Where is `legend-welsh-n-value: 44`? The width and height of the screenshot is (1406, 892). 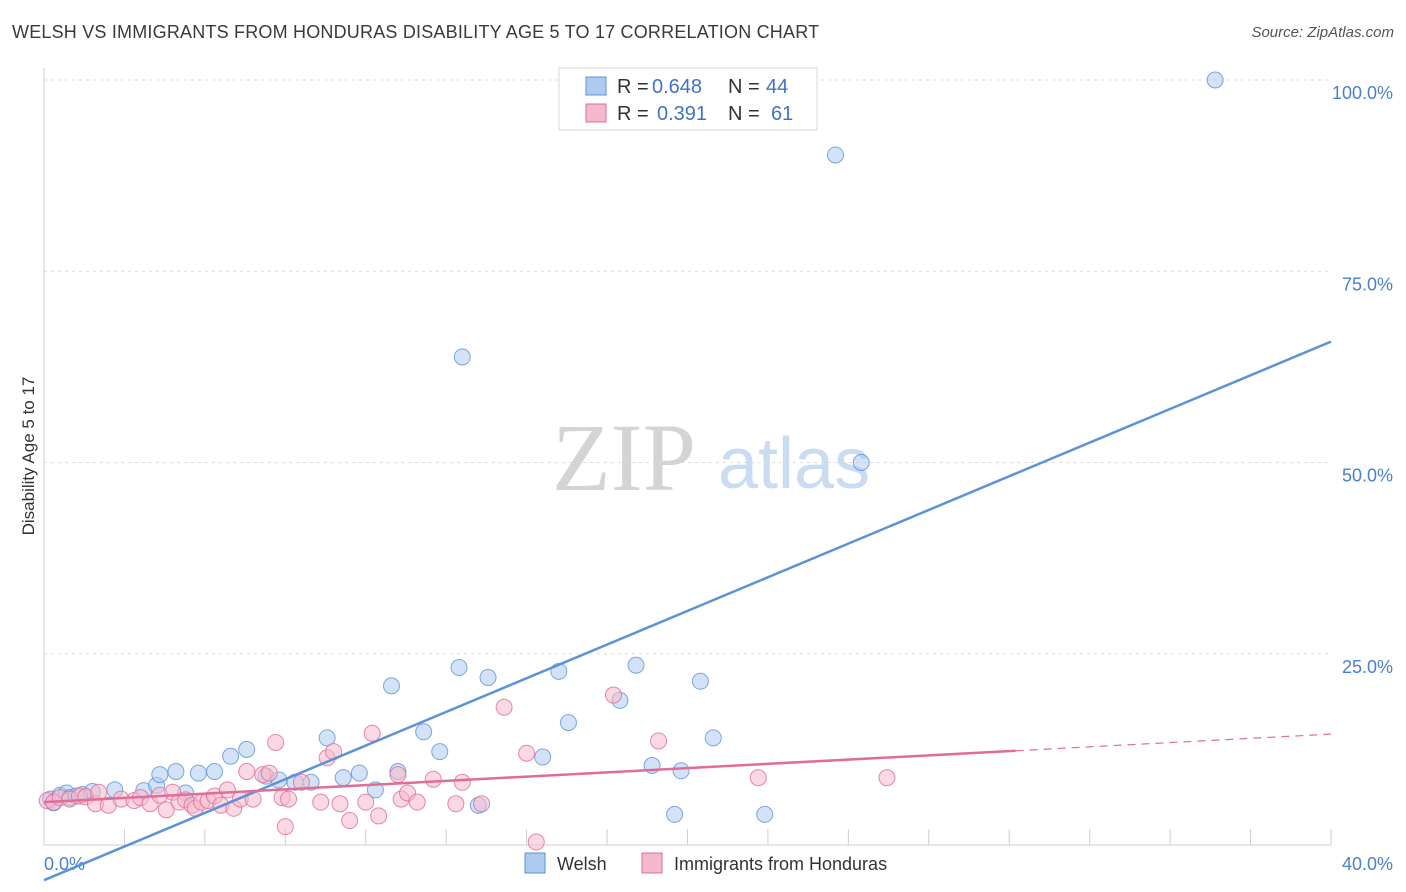
legend-welsh-n-value: 44 is located at coordinates (777, 87).